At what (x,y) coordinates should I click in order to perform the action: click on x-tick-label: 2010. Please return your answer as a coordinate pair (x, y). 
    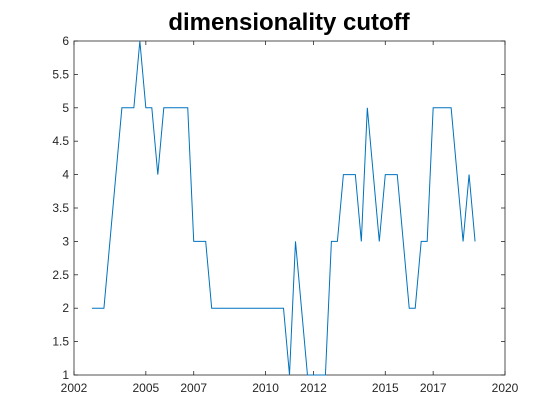
    Looking at the image, I should click on (265, 388).